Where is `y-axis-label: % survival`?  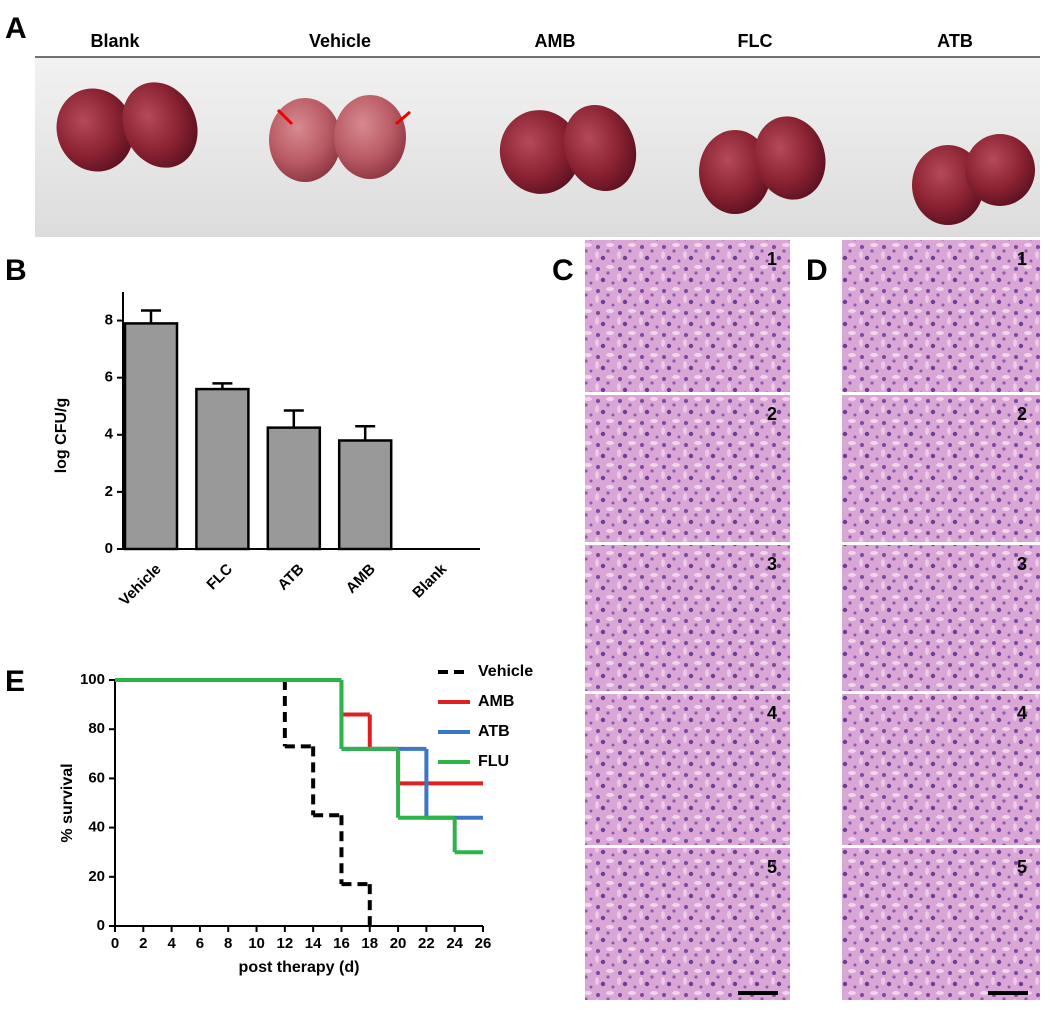 y-axis-label: % survival is located at coordinates (67, 802).